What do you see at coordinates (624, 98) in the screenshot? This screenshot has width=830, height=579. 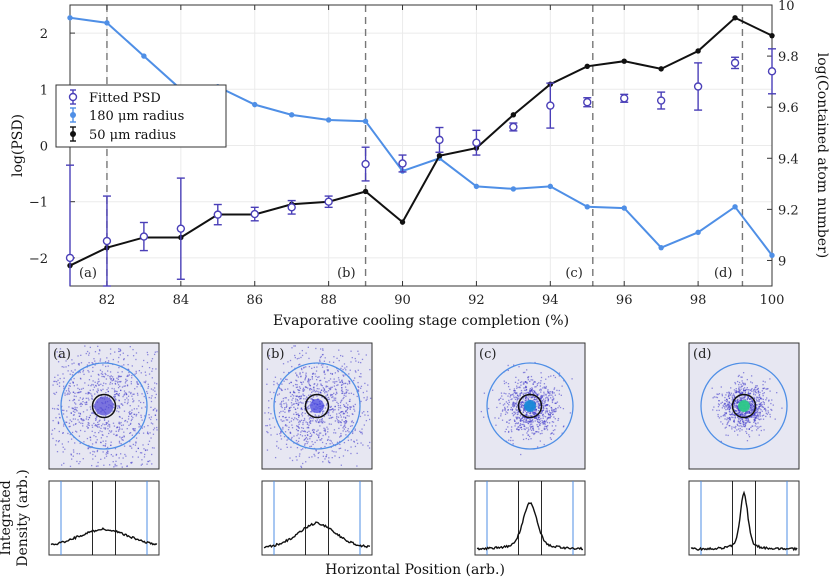 I see `psd-point` at bounding box center [624, 98].